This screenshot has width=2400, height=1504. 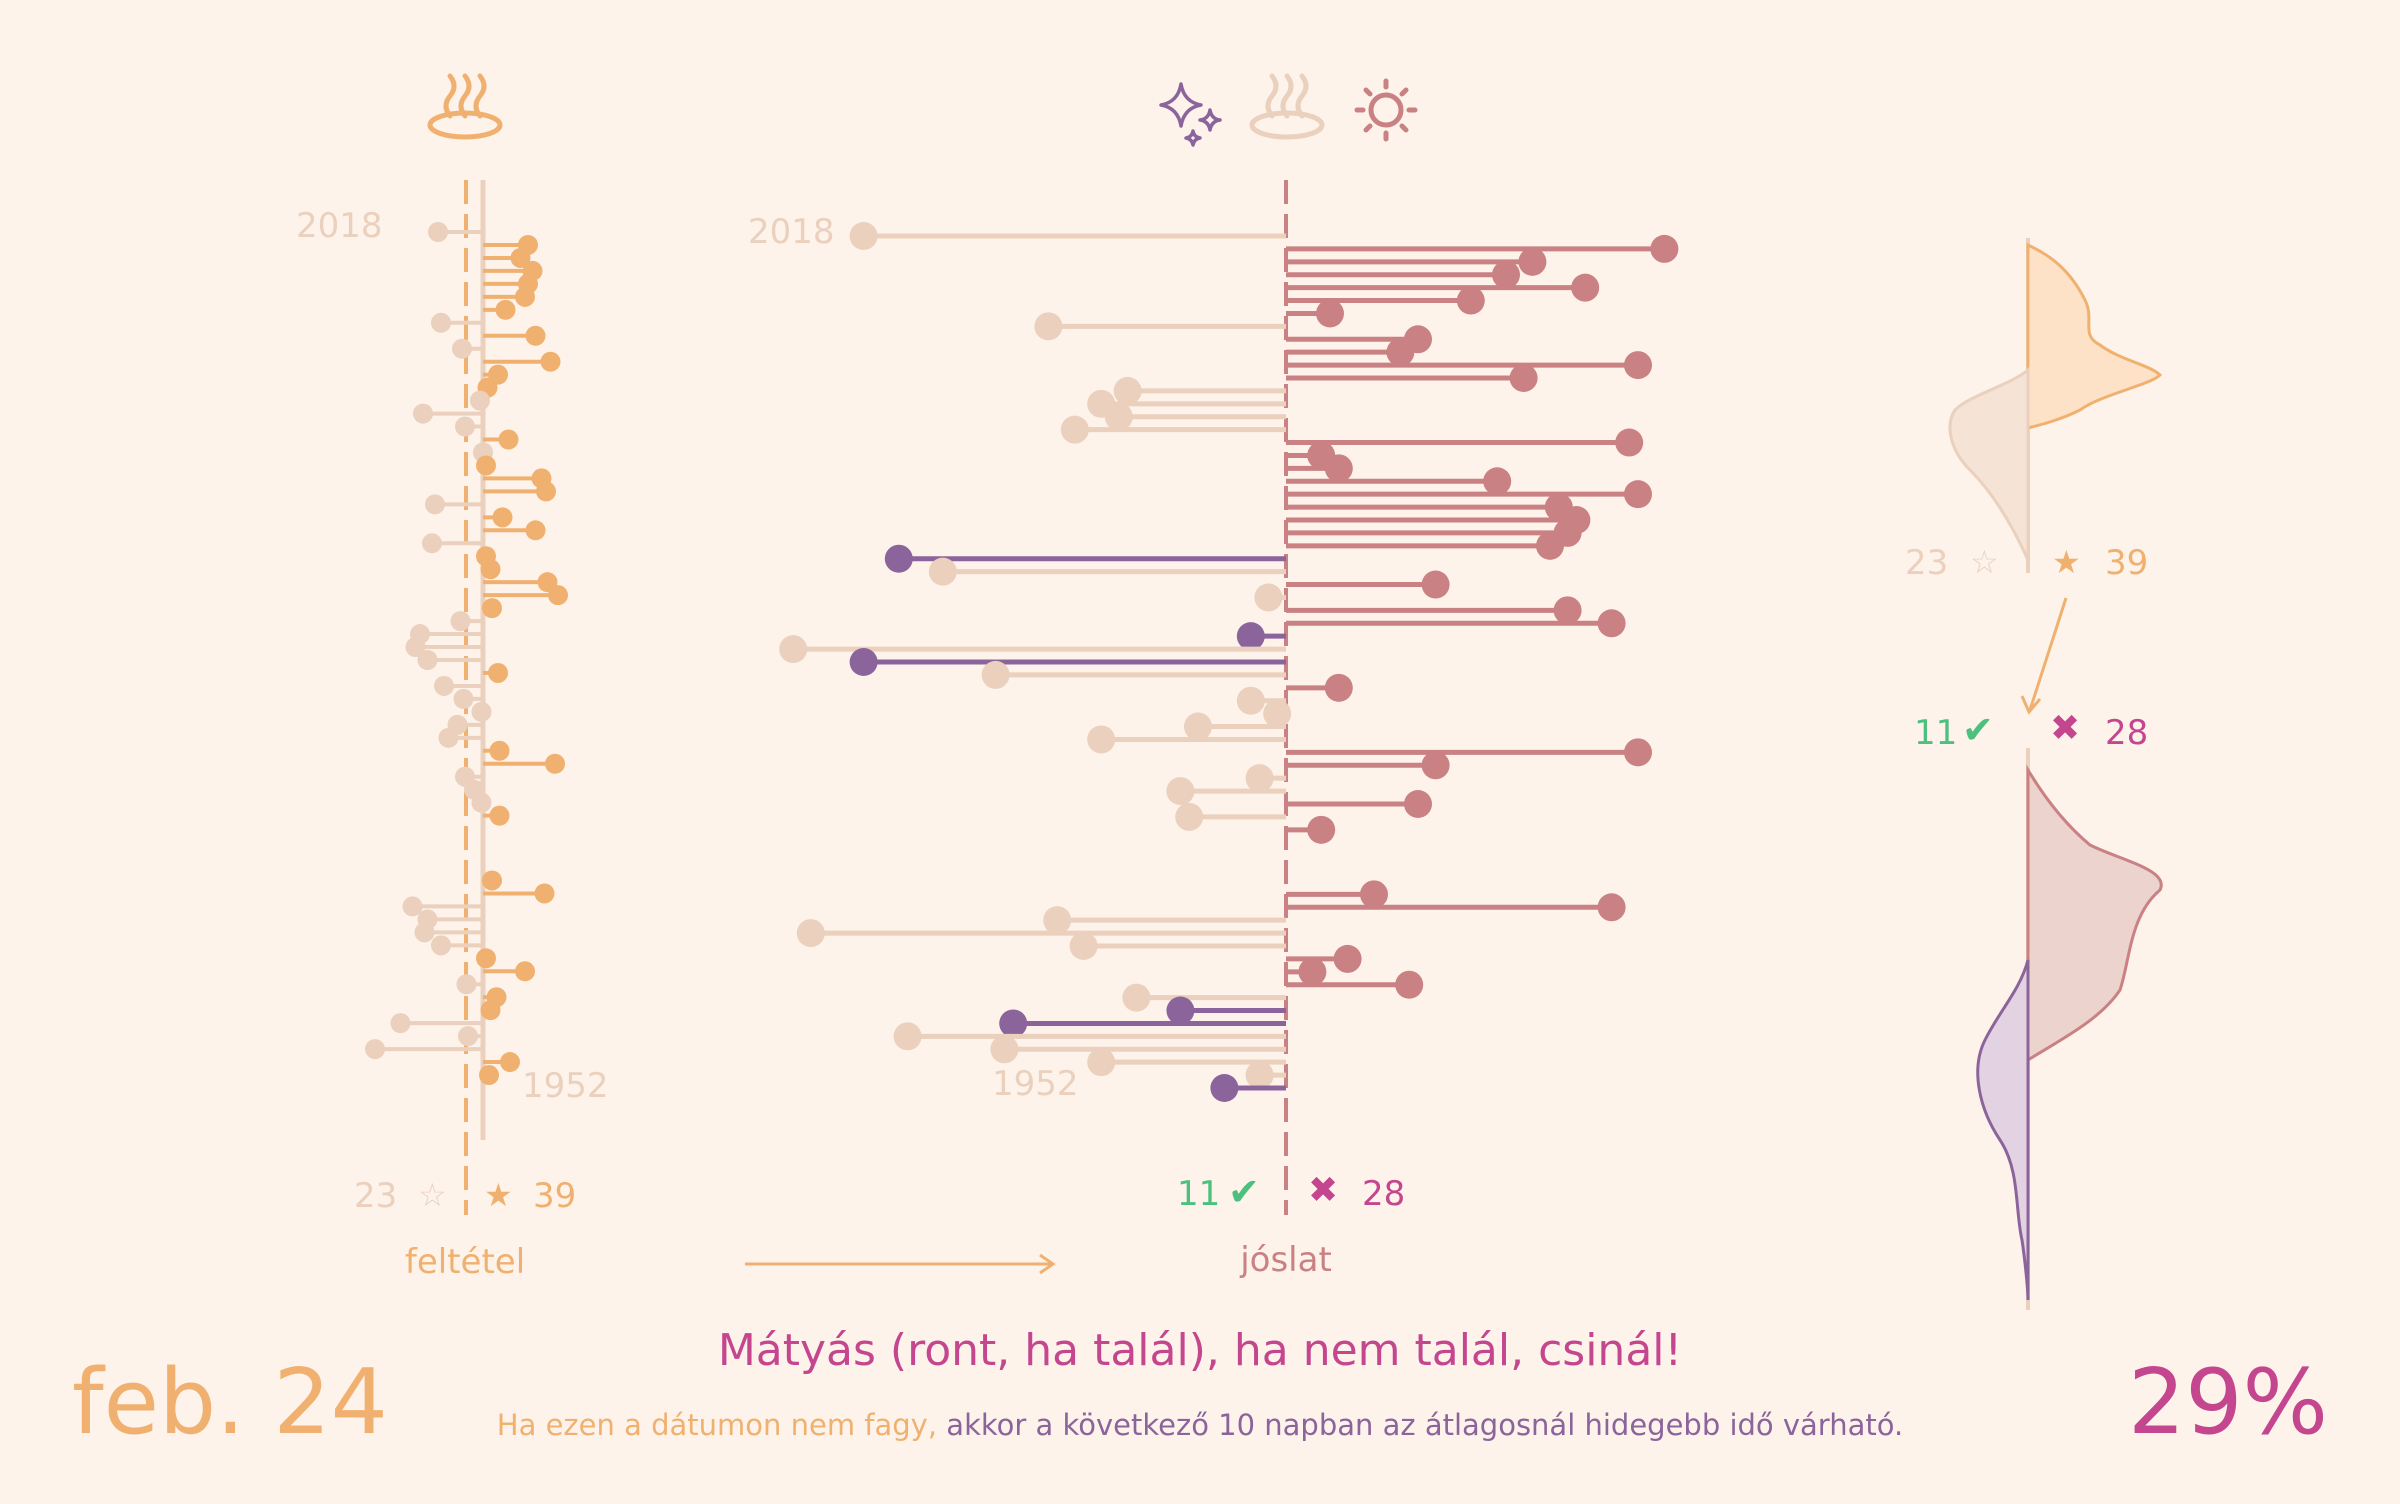 What do you see at coordinates (2066, 562) in the screenshot?
I see `filled-star-icon: ★` at bounding box center [2066, 562].